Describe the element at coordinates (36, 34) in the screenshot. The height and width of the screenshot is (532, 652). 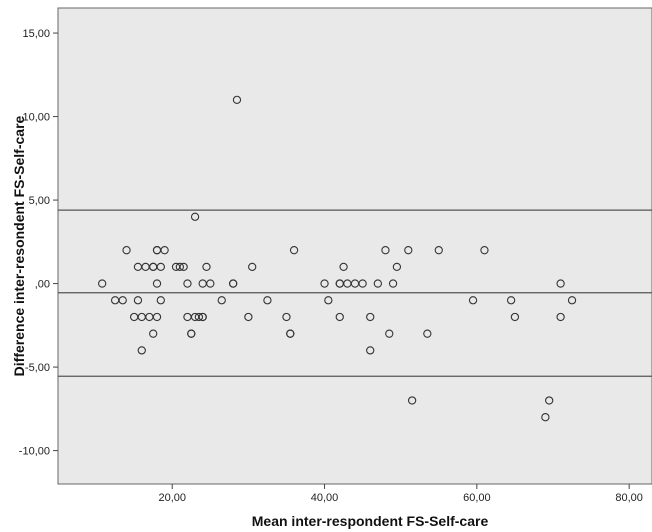
I see `y-tick-label: 15,00` at that location.